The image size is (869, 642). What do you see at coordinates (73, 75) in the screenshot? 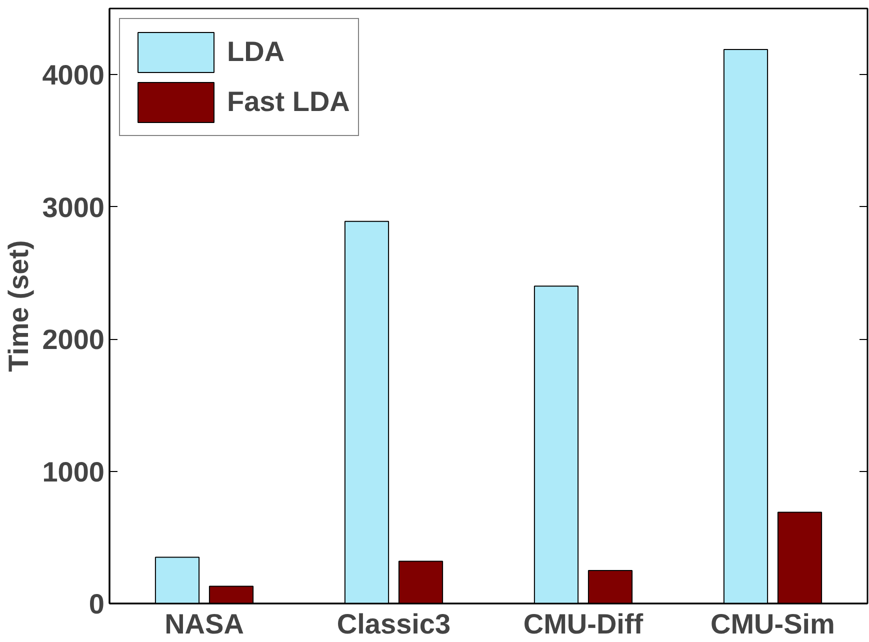
I see `y-tick-label: 4000` at bounding box center [73, 75].